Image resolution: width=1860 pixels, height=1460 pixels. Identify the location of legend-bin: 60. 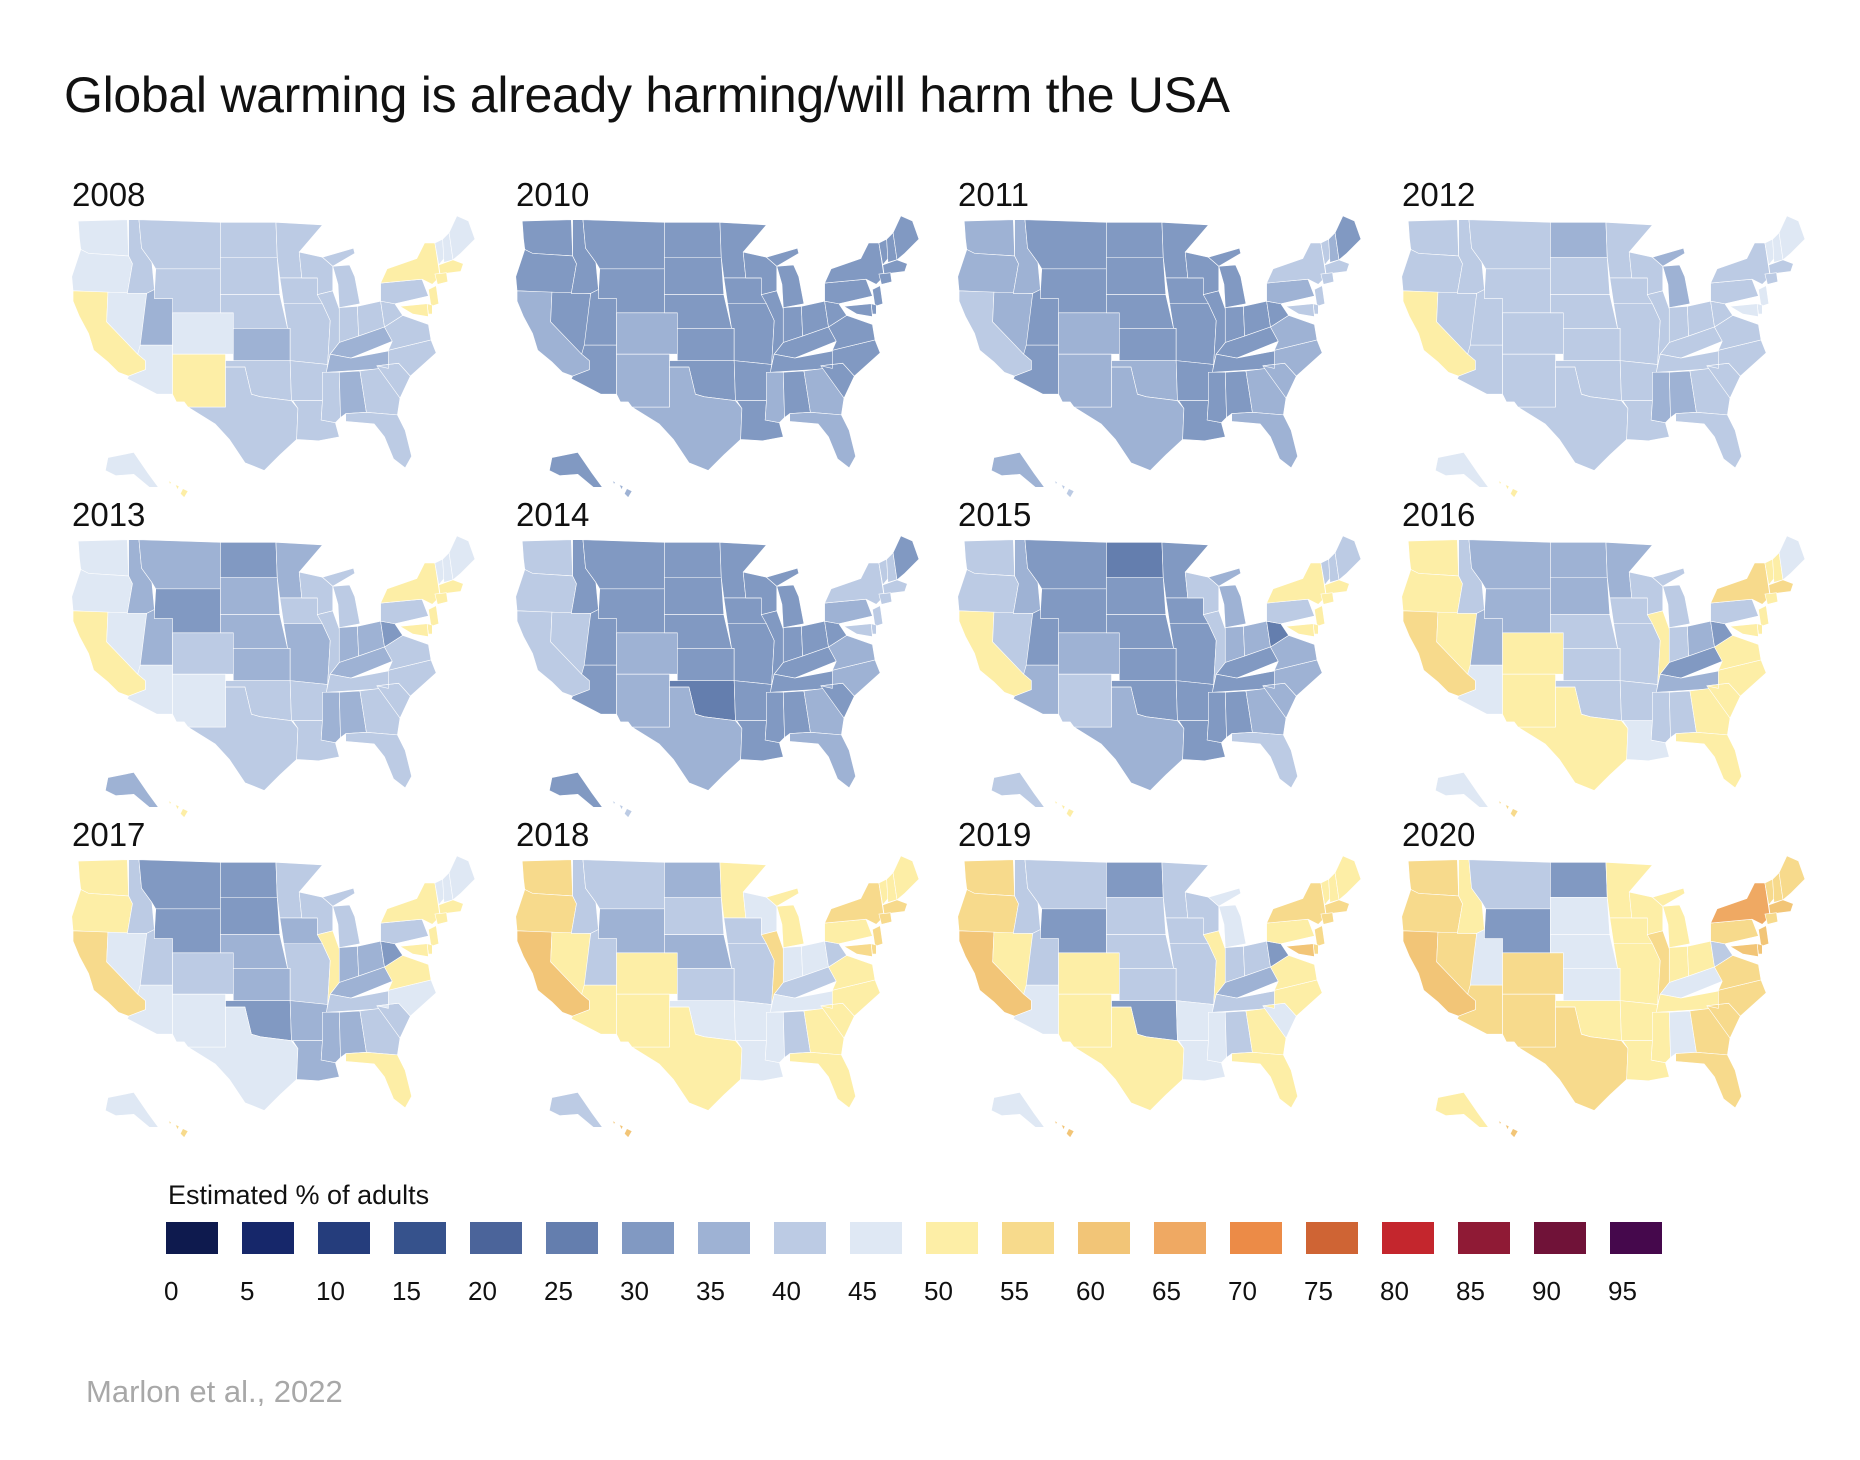
(1115, 1264).